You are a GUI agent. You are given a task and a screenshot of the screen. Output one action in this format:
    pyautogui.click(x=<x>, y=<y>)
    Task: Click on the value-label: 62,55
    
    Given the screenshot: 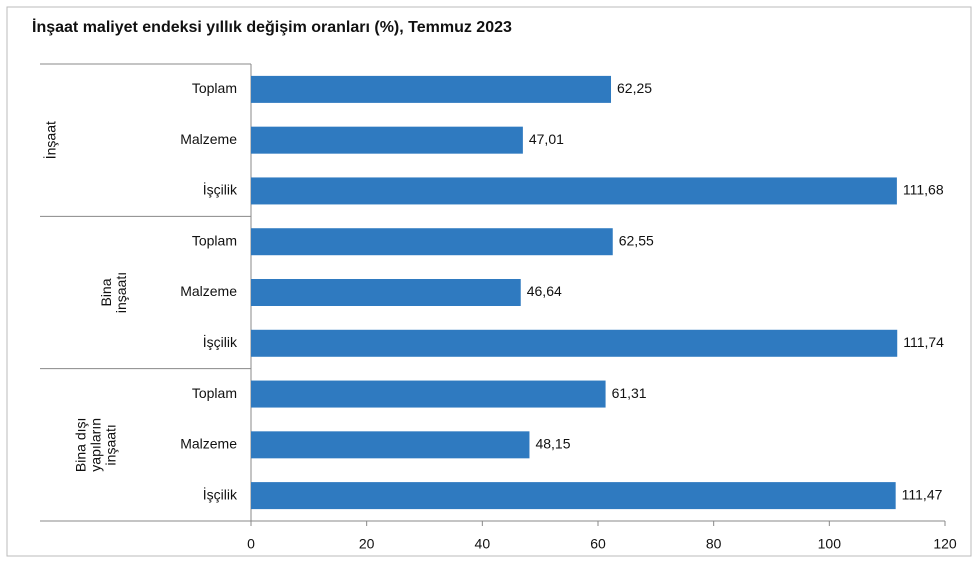 What is the action you would take?
    pyautogui.click(x=636, y=240)
    